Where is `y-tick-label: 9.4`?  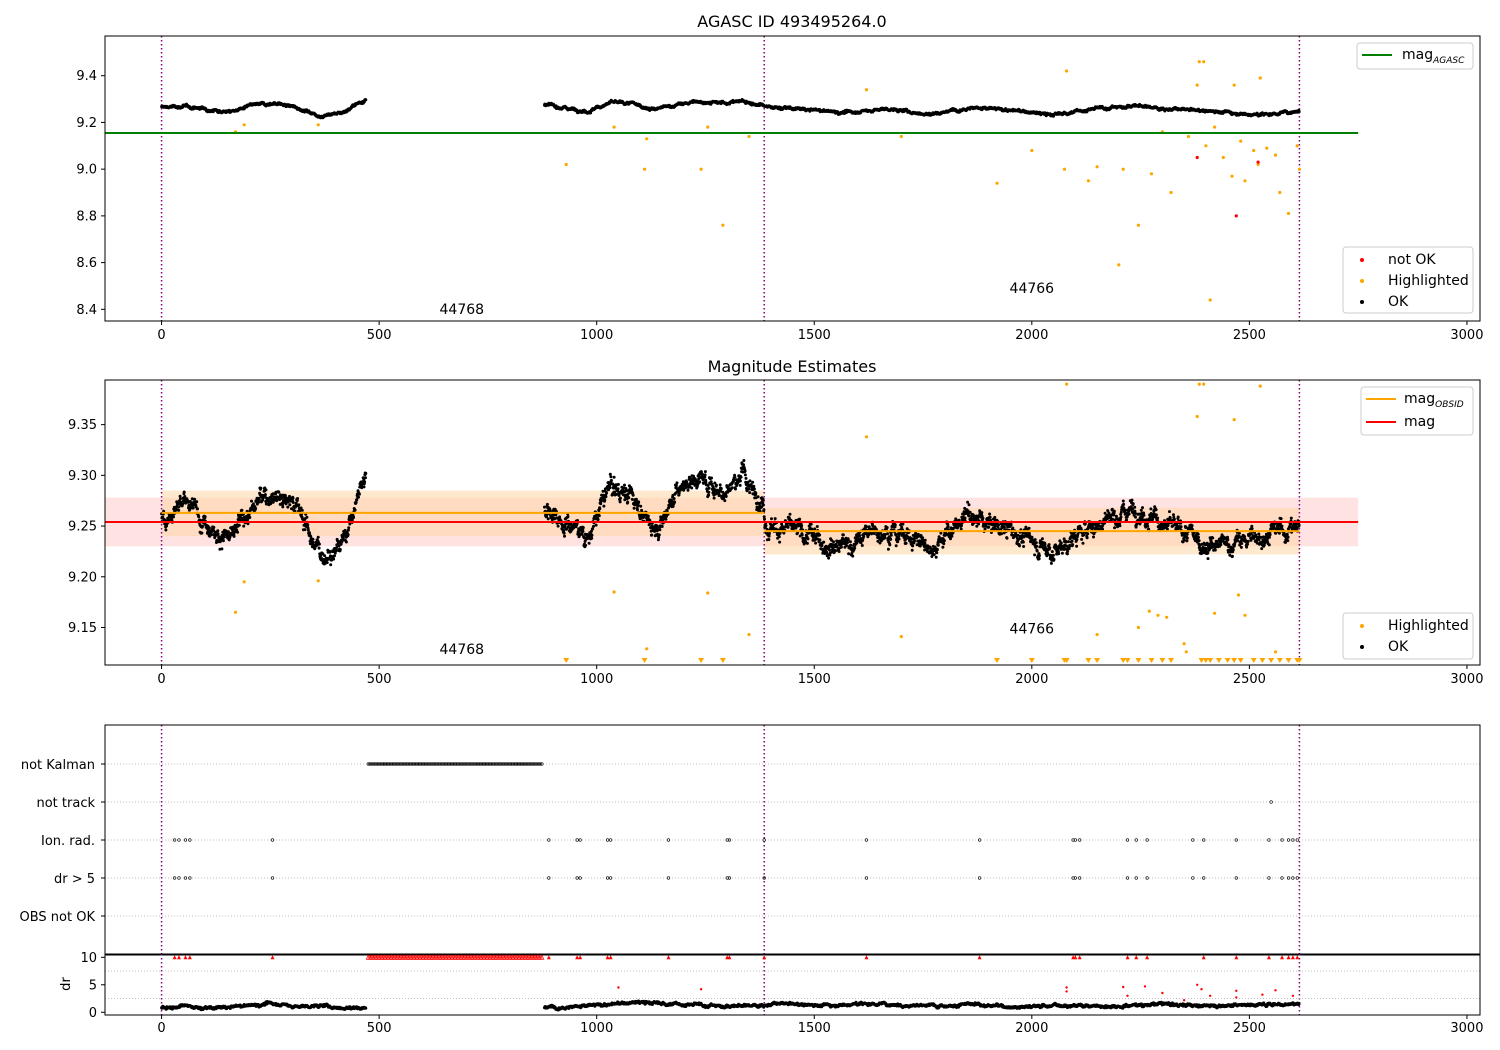
y-tick-label: 9.4 is located at coordinates (86, 76).